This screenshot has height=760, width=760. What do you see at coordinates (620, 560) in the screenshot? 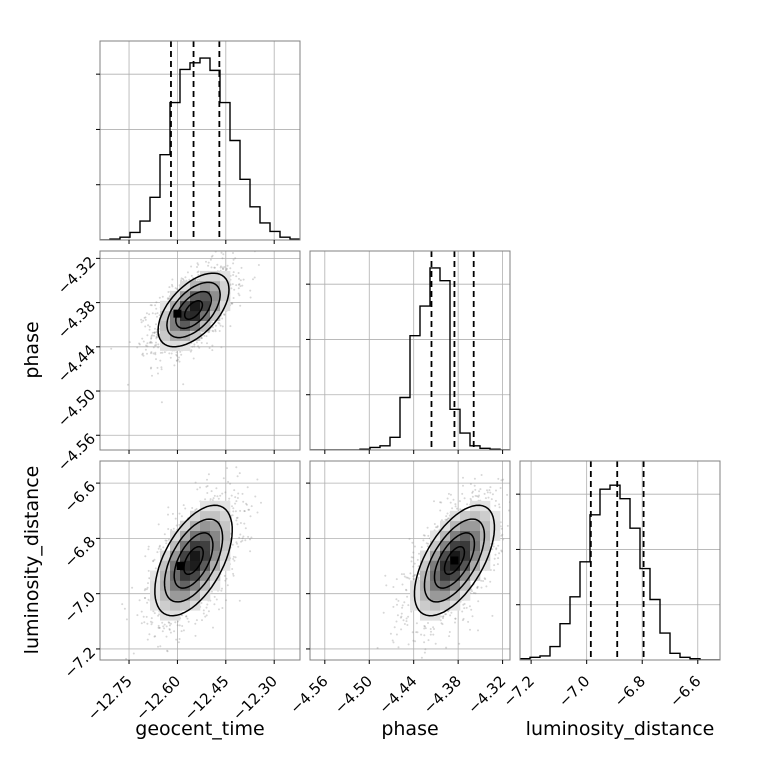
I see `panel-frame-hist-luminosity-distance` at bounding box center [620, 560].